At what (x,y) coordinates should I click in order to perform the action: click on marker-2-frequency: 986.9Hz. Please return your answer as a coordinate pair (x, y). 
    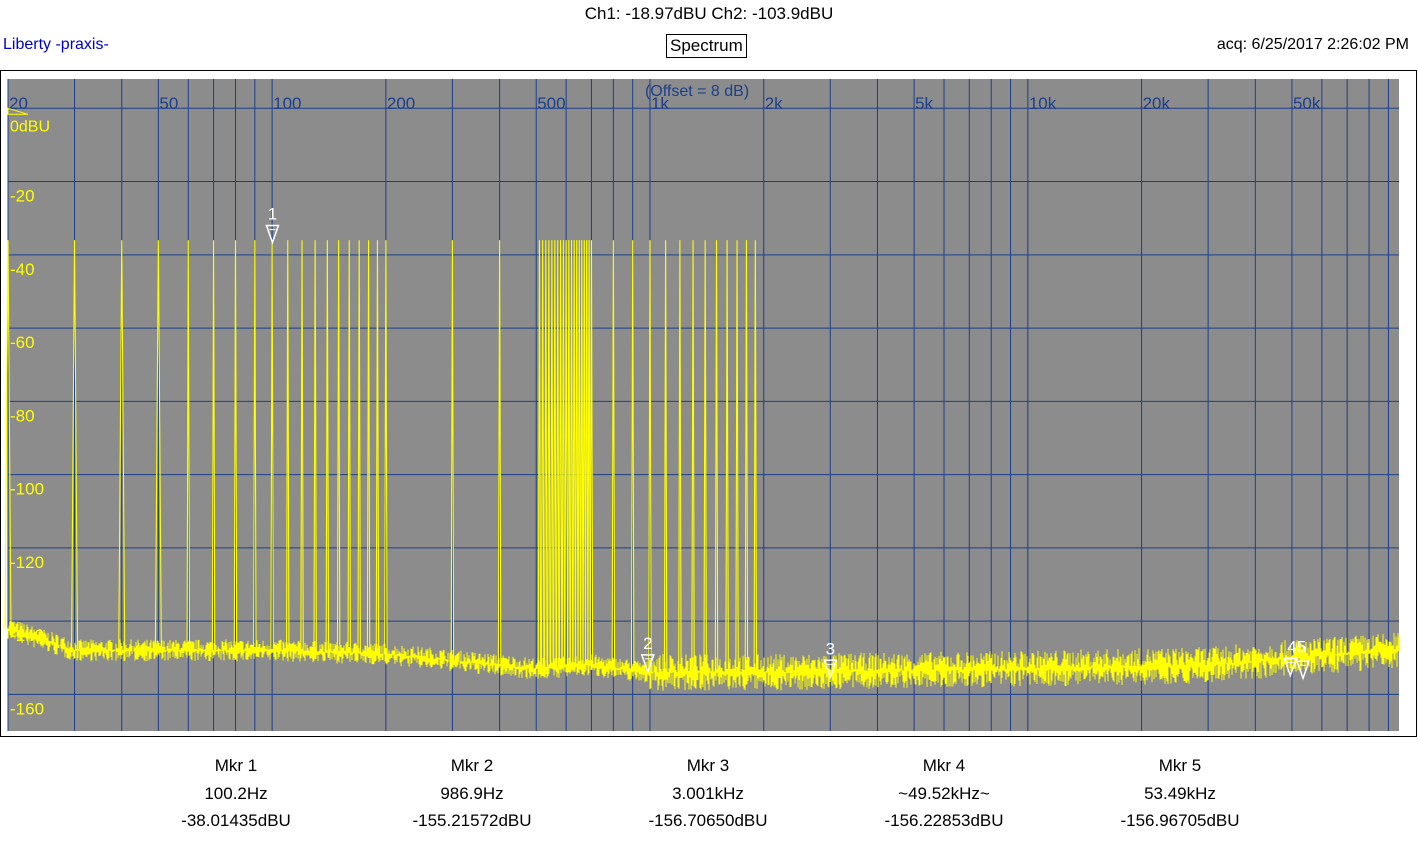
    Looking at the image, I should click on (472, 794).